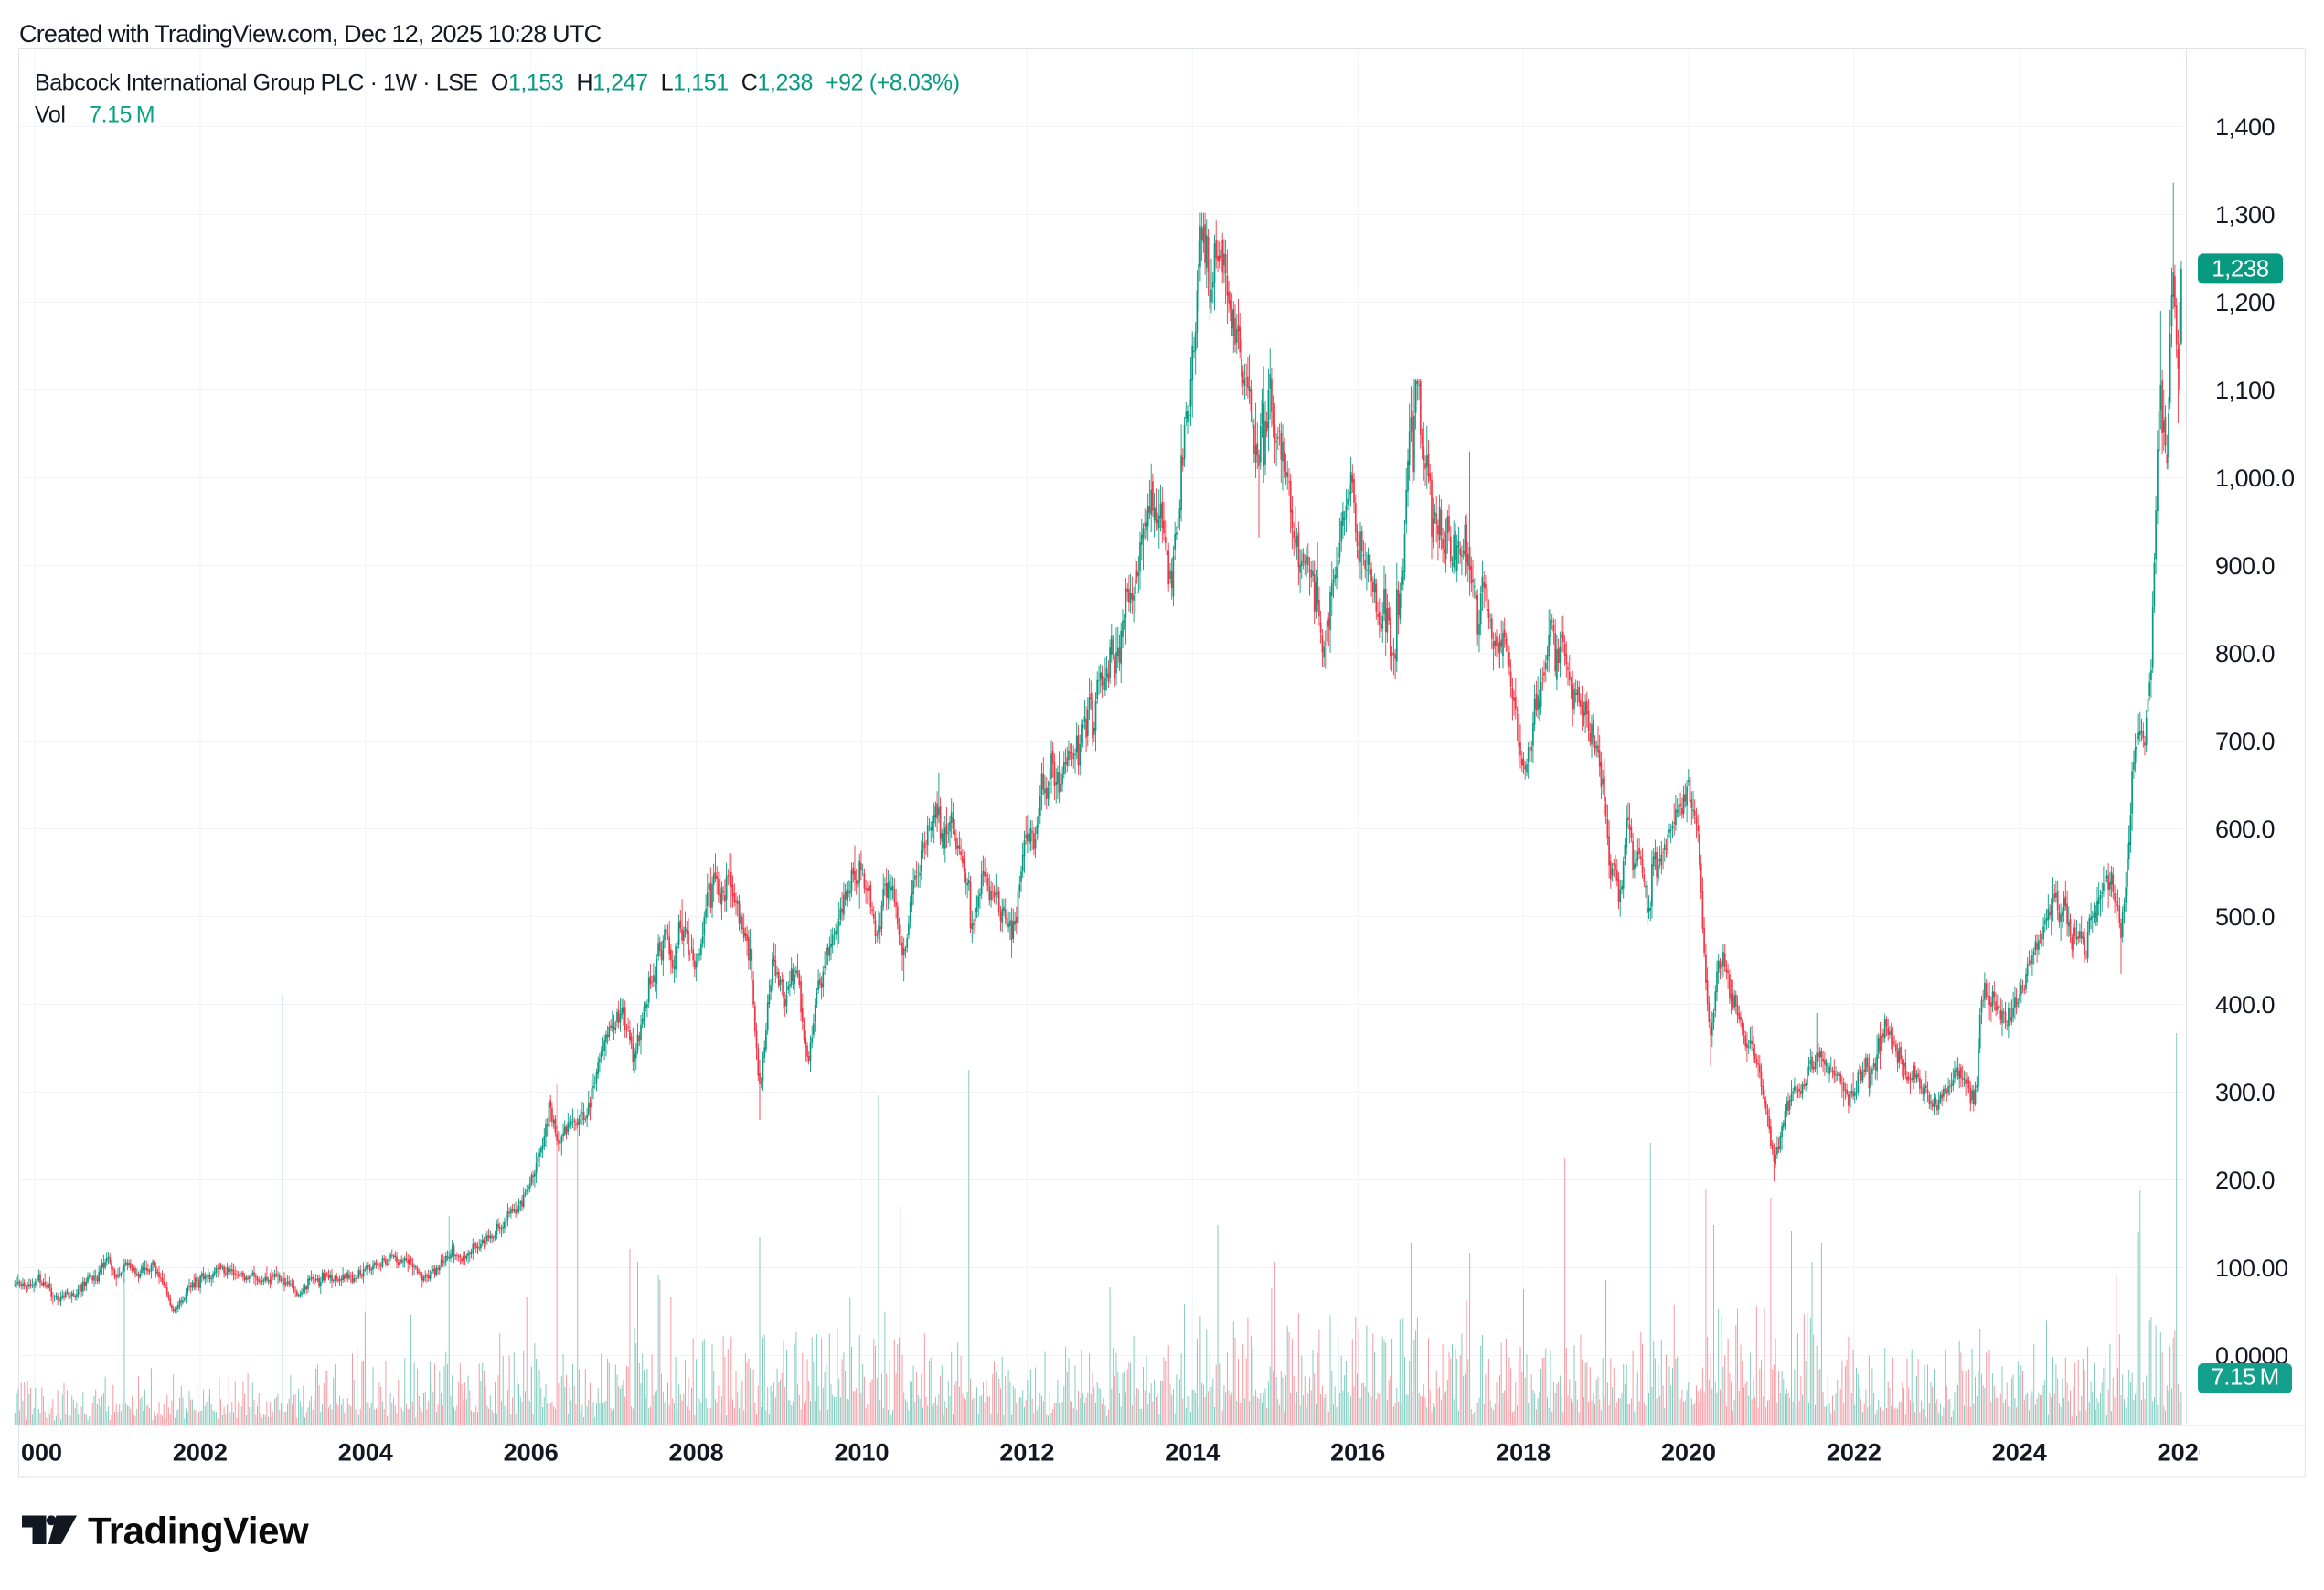 The image size is (2324, 1590). I want to click on svg-text: 2000, so click(34, 1453).